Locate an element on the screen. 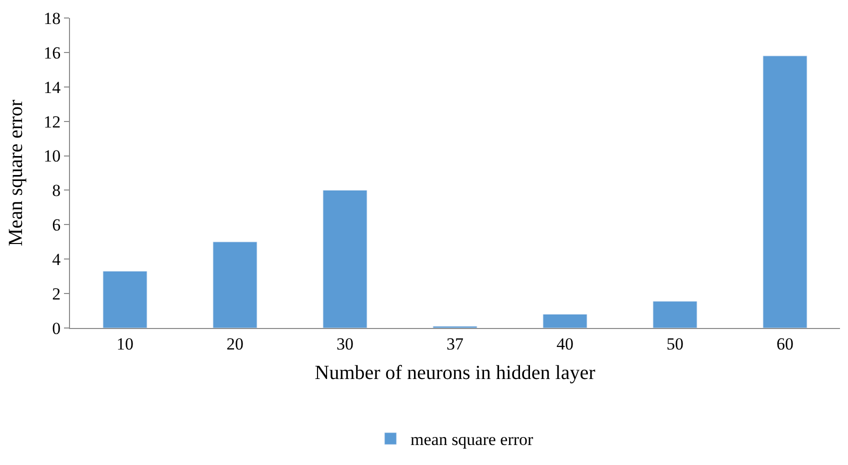 The image size is (848, 465). x-tick-label: 37 is located at coordinates (455, 344).